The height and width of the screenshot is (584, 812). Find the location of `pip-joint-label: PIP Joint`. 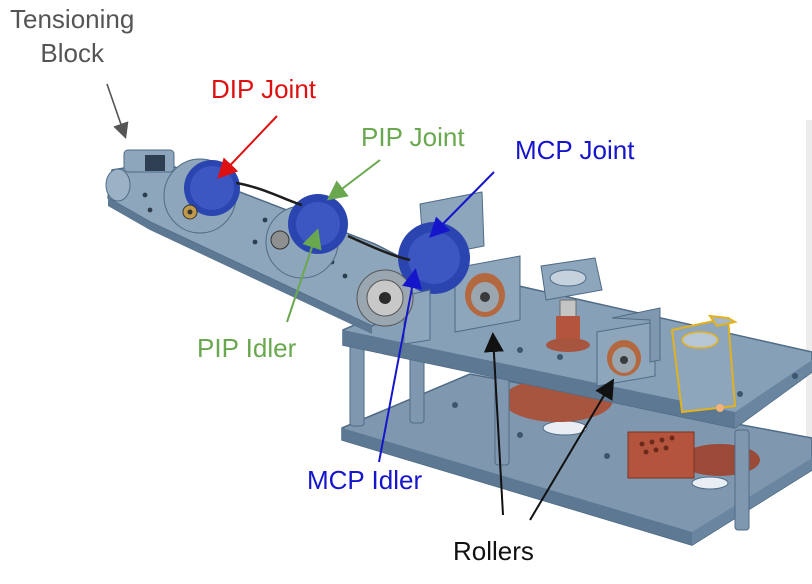

pip-joint-label: PIP Joint is located at coordinates (413, 137).